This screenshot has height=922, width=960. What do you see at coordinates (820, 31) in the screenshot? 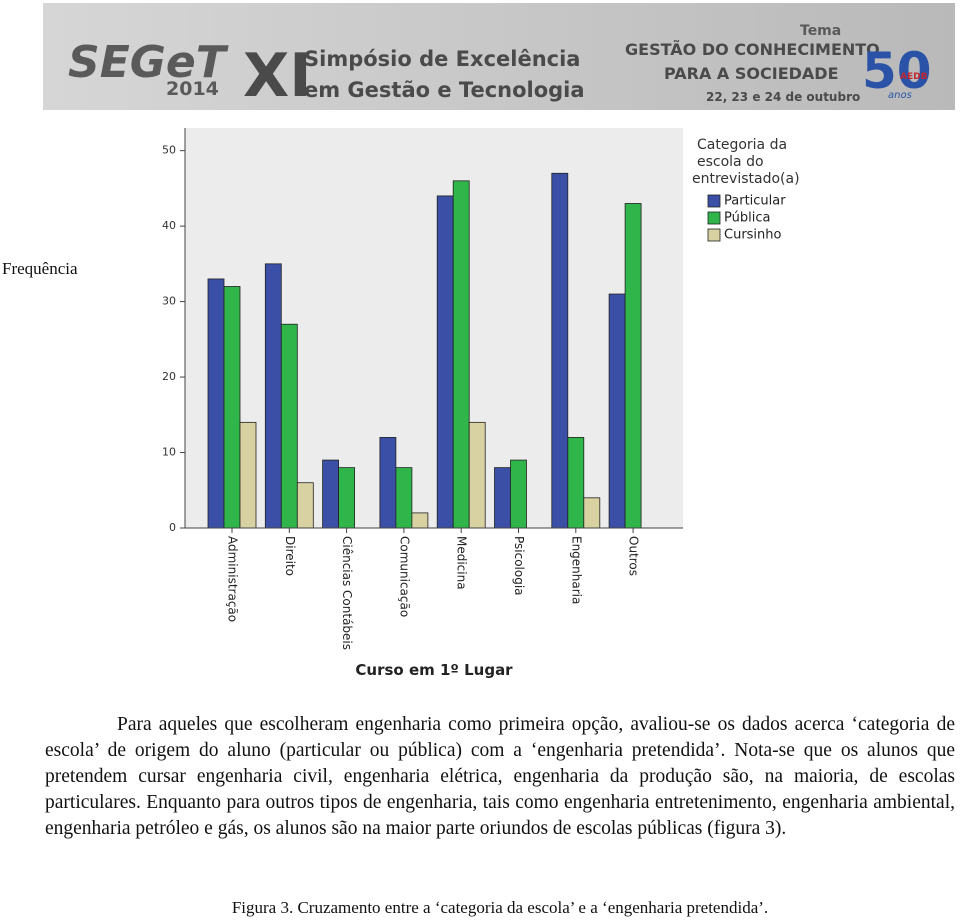
I see `theme-label: Tema` at bounding box center [820, 31].